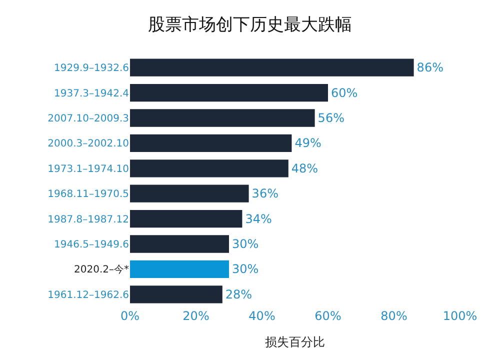 This screenshot has height=357, width=500. What do you see at coordinates (430, 67) in the screenshot?
I see `data-label: 86%` at bounding box center [430, 67].